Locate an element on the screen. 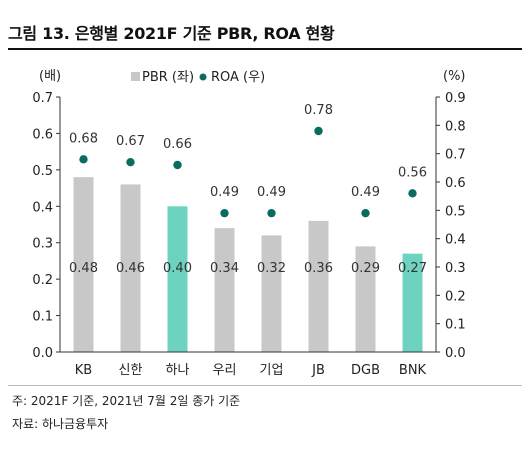  right-tick-label: 0.3 is located at coordinates (455, 268).